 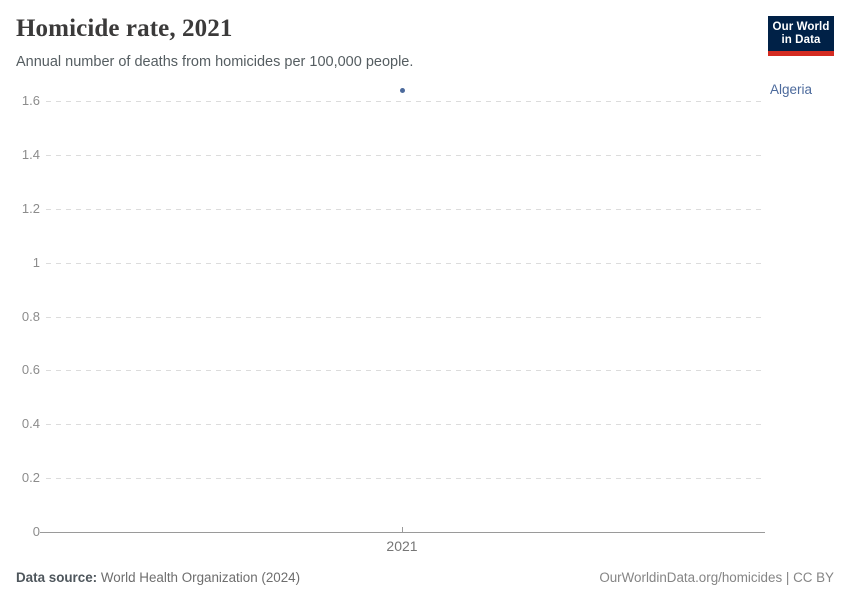 I want to click on y-axis-tick-label: 0.2, so click(x=30, y=478).